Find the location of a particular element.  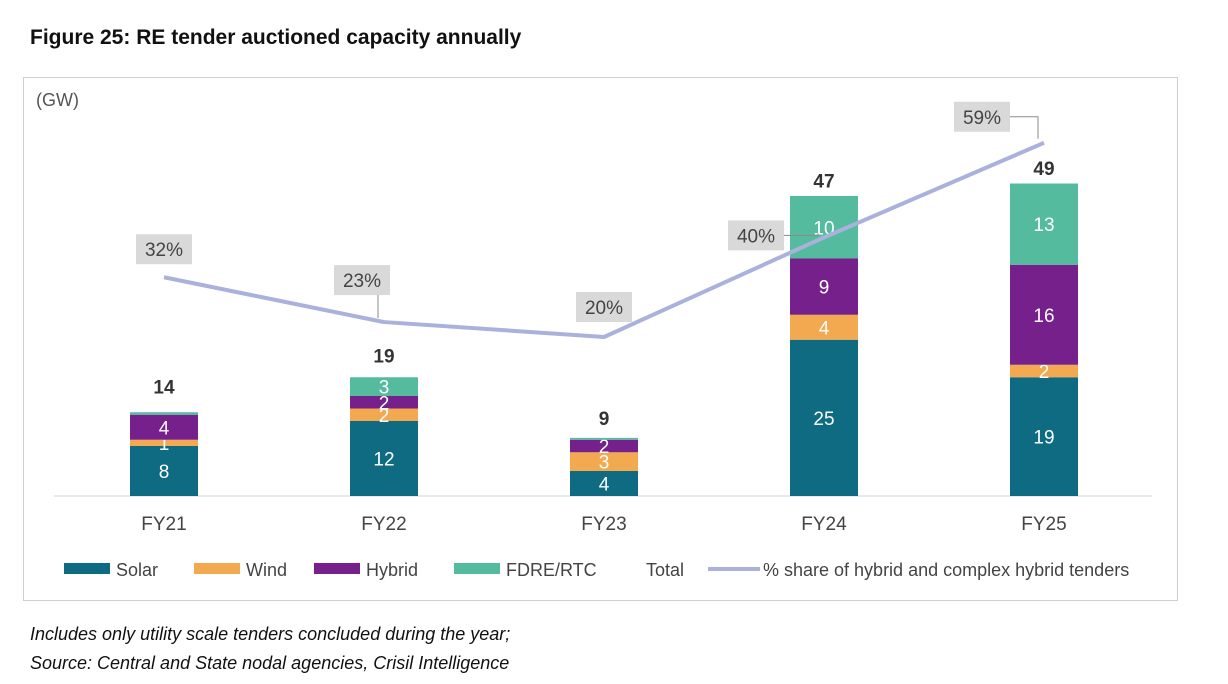

data-label-solar: 19 is located at coordinates (1043, 438).